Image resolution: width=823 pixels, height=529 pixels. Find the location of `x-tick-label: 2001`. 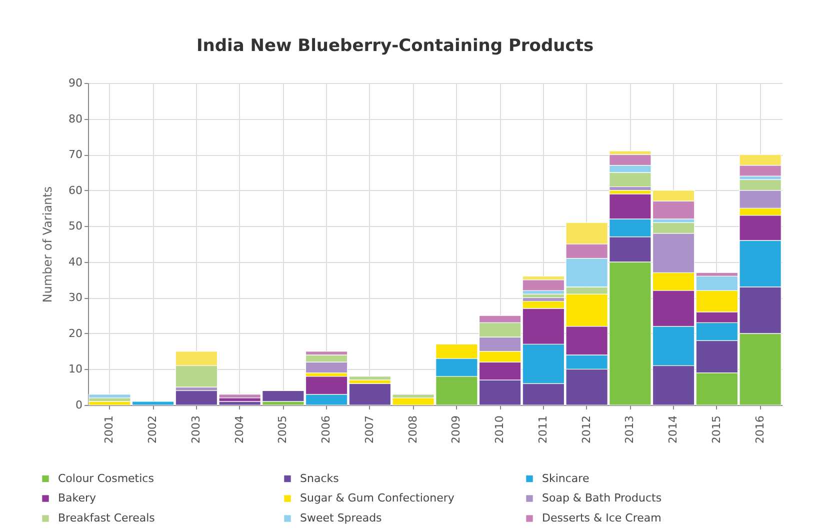

x-tick-label: 2001 is located at coordinates (109, 430).